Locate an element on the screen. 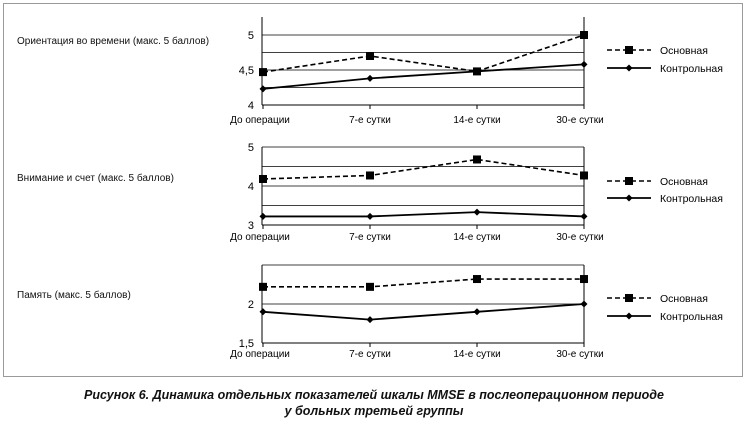 Image resolution: width=748 pixels, height=424 pixels. y-tick-label: 3 is located at coordinates (251, 226).